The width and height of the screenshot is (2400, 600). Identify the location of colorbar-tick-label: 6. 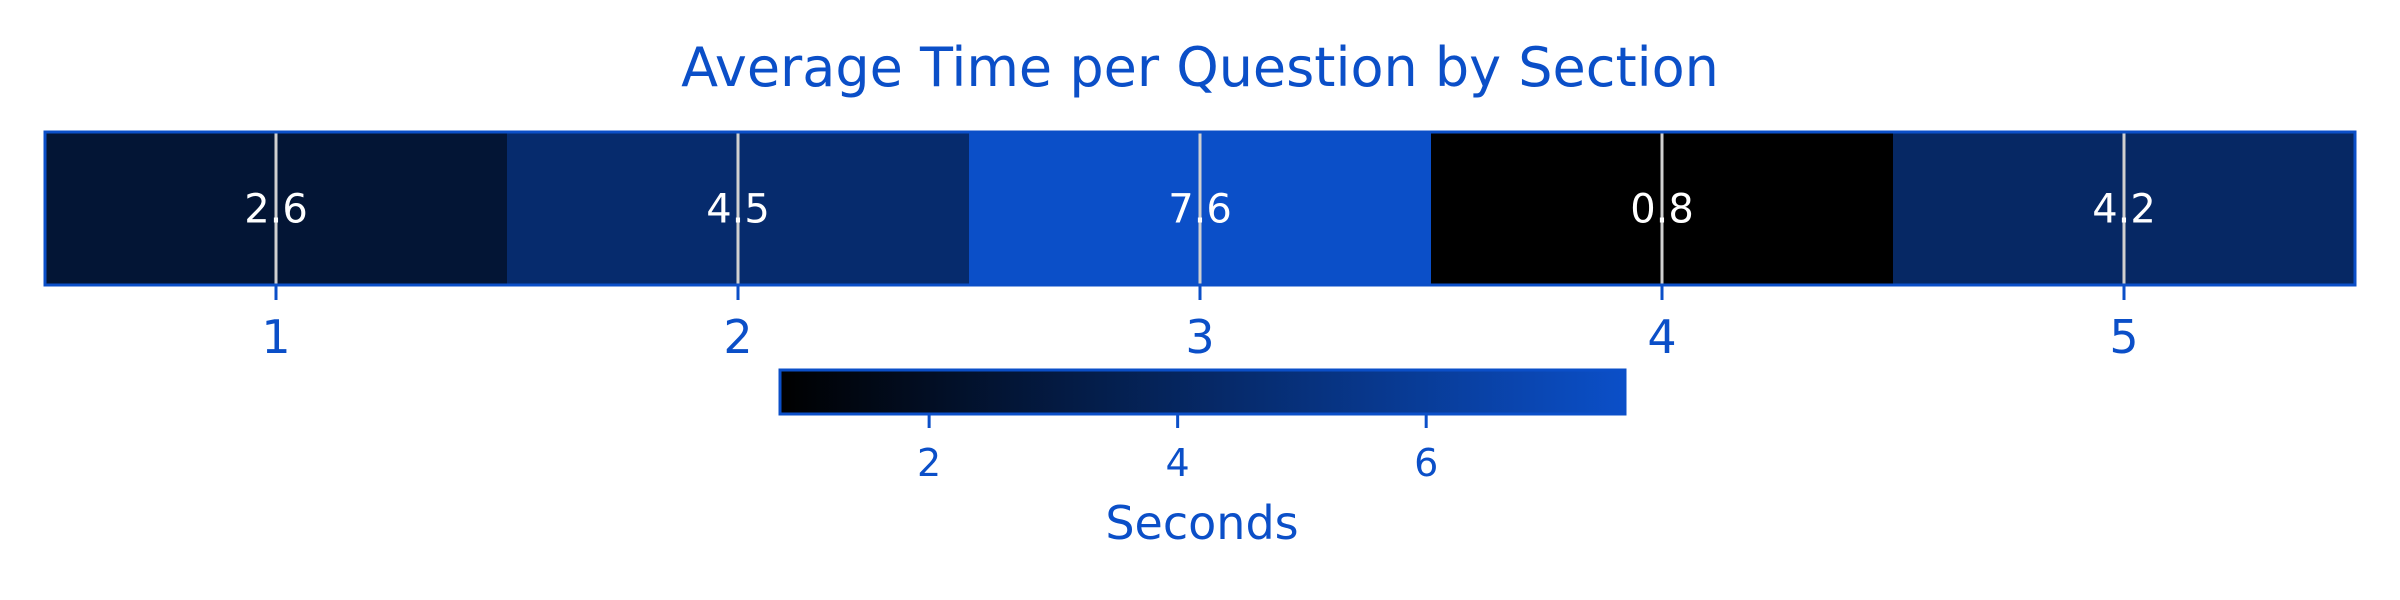
(1426, 463).